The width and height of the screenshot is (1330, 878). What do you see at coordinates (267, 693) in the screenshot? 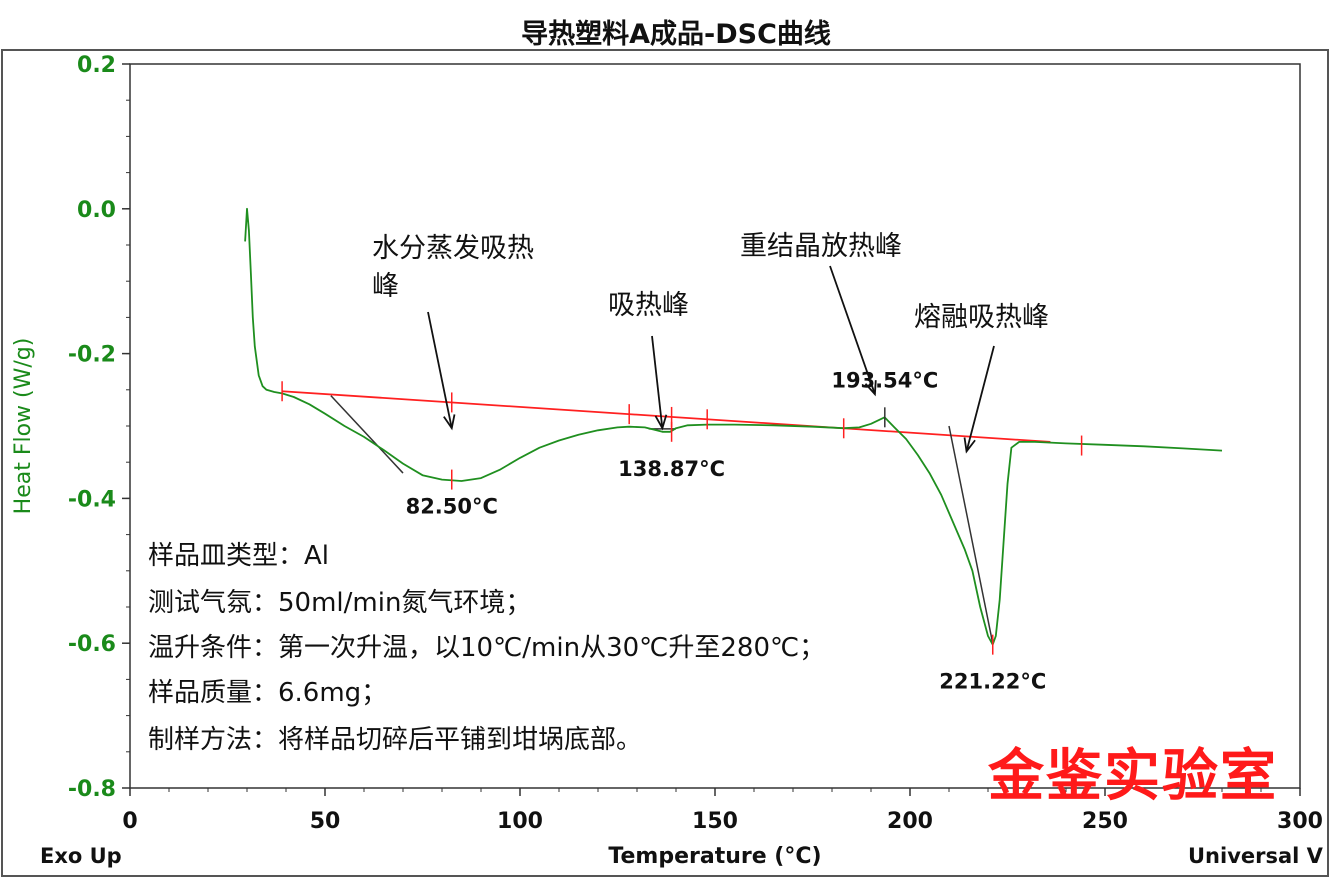
I see `note-mass: 样品质量：6.6mg；` at bounding box center [267, 693].